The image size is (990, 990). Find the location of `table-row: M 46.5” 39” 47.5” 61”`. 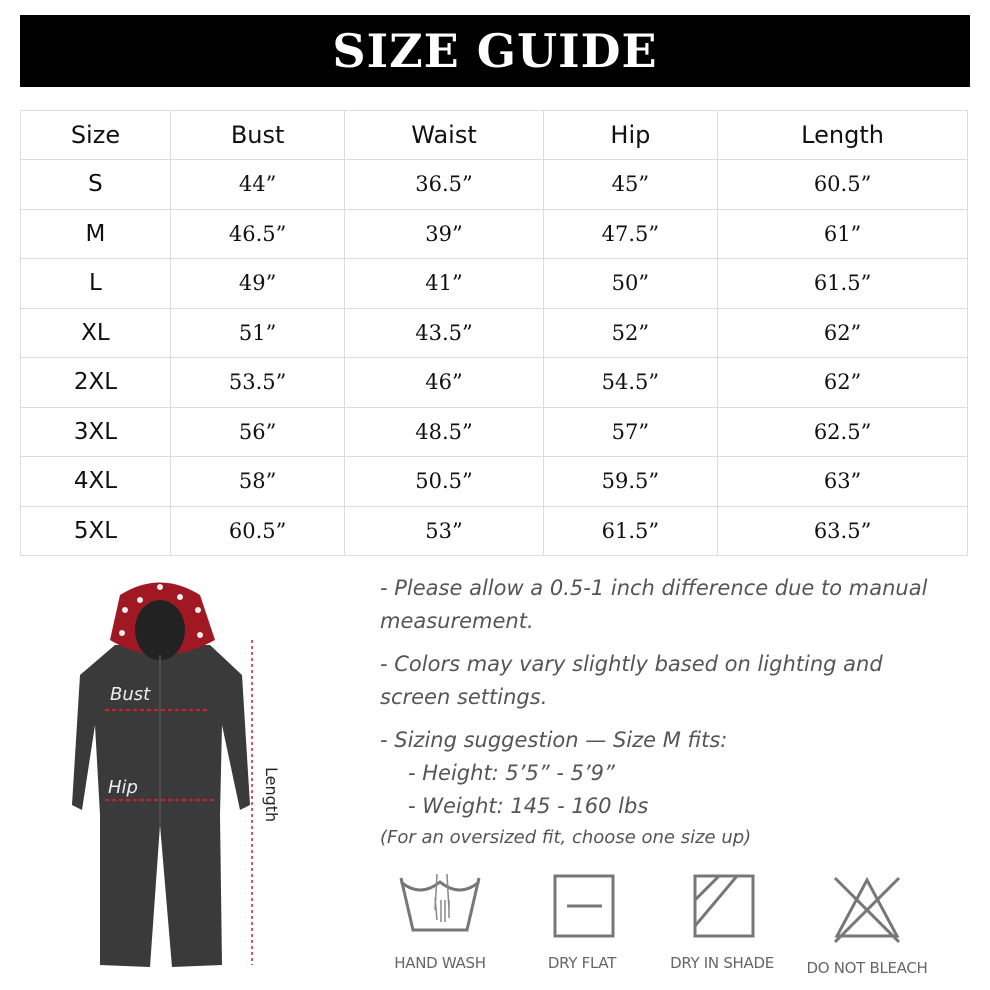

table-row: M 46.5” 39” 47.5” 61” is located at coordinates (494, 233).